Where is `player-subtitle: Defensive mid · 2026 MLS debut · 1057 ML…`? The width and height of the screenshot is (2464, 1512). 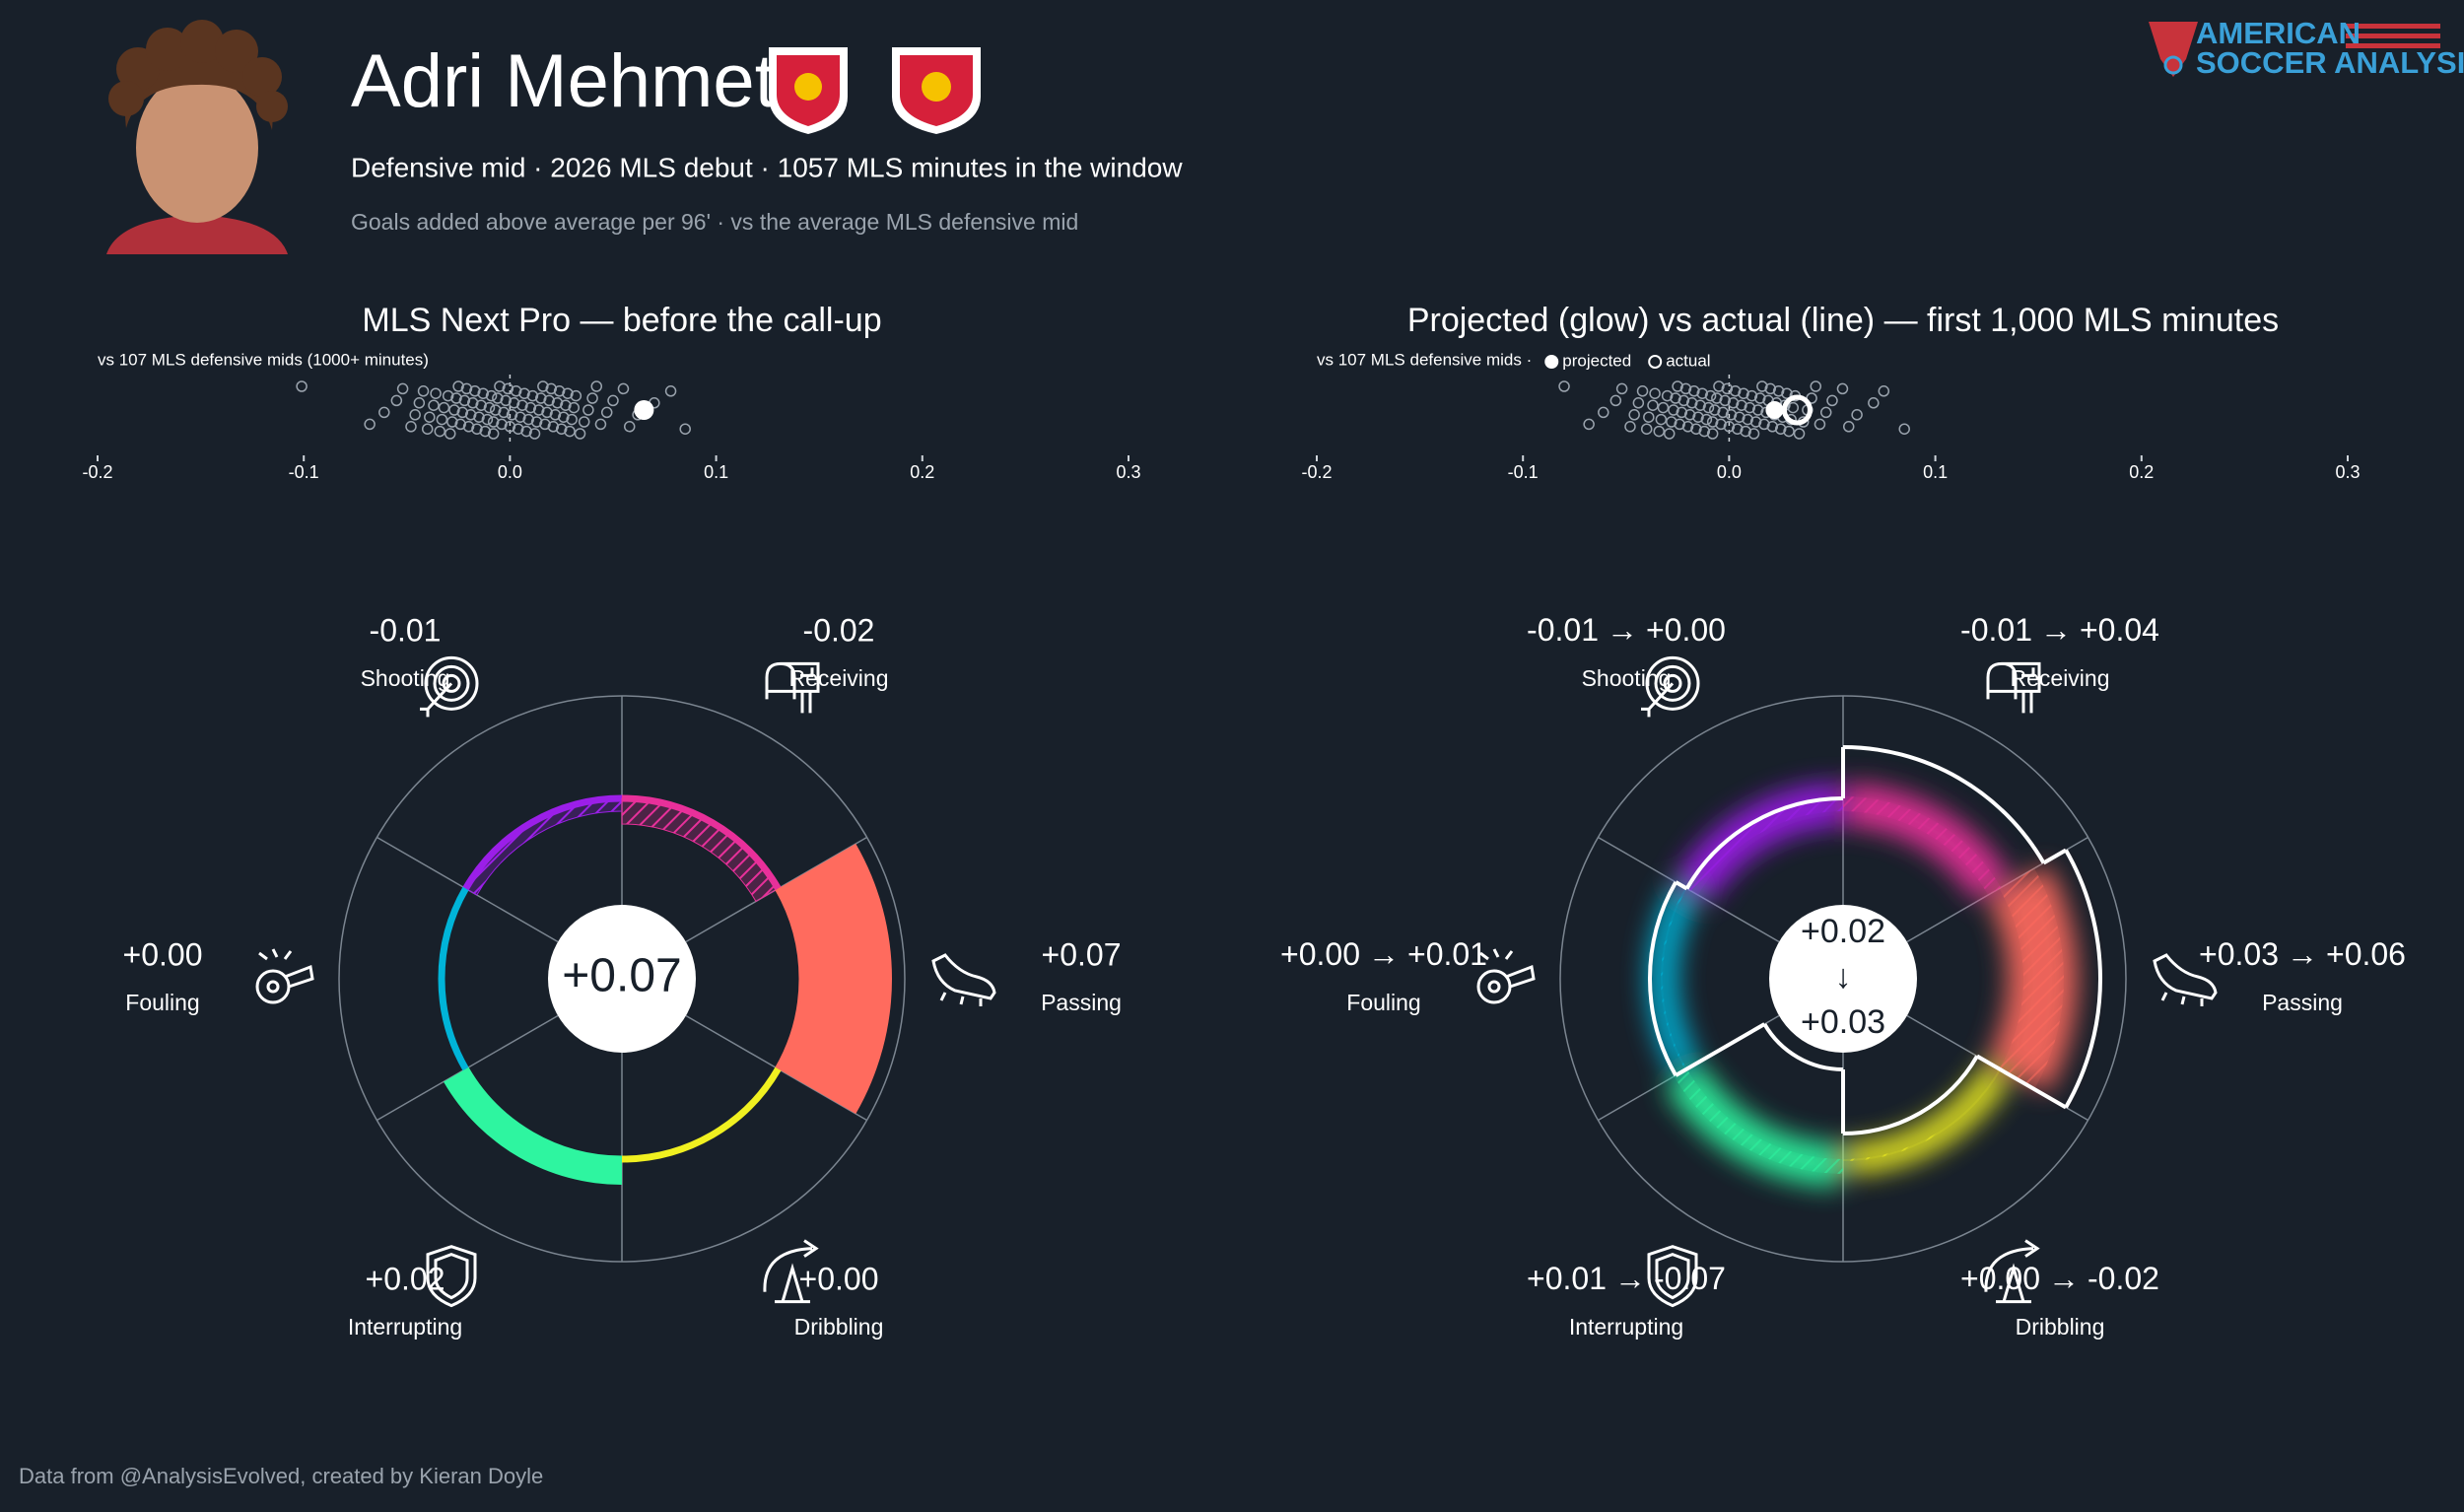
player-subtitle: Defensive mid · 2026 MLS debut · 1057 ML… is located at coordinates (767, 167).